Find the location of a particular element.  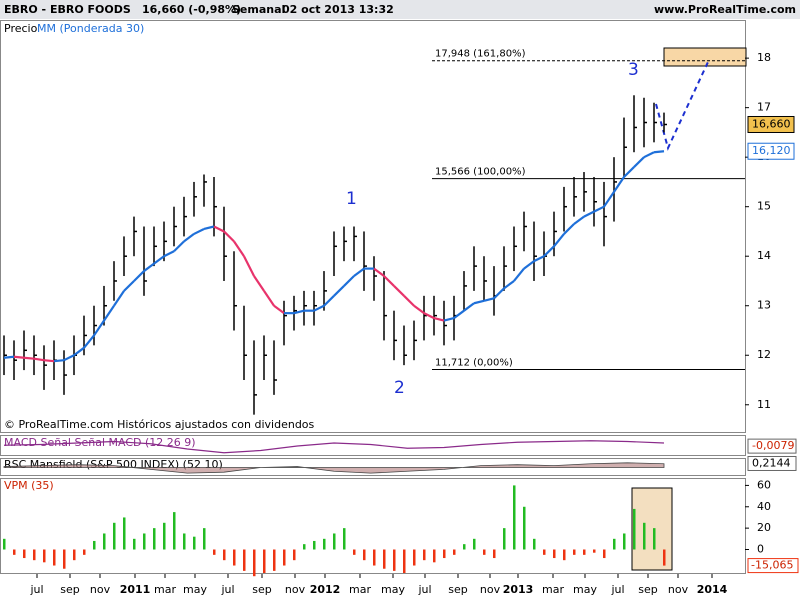

period: Semanal is located at coordinates (258, 9).